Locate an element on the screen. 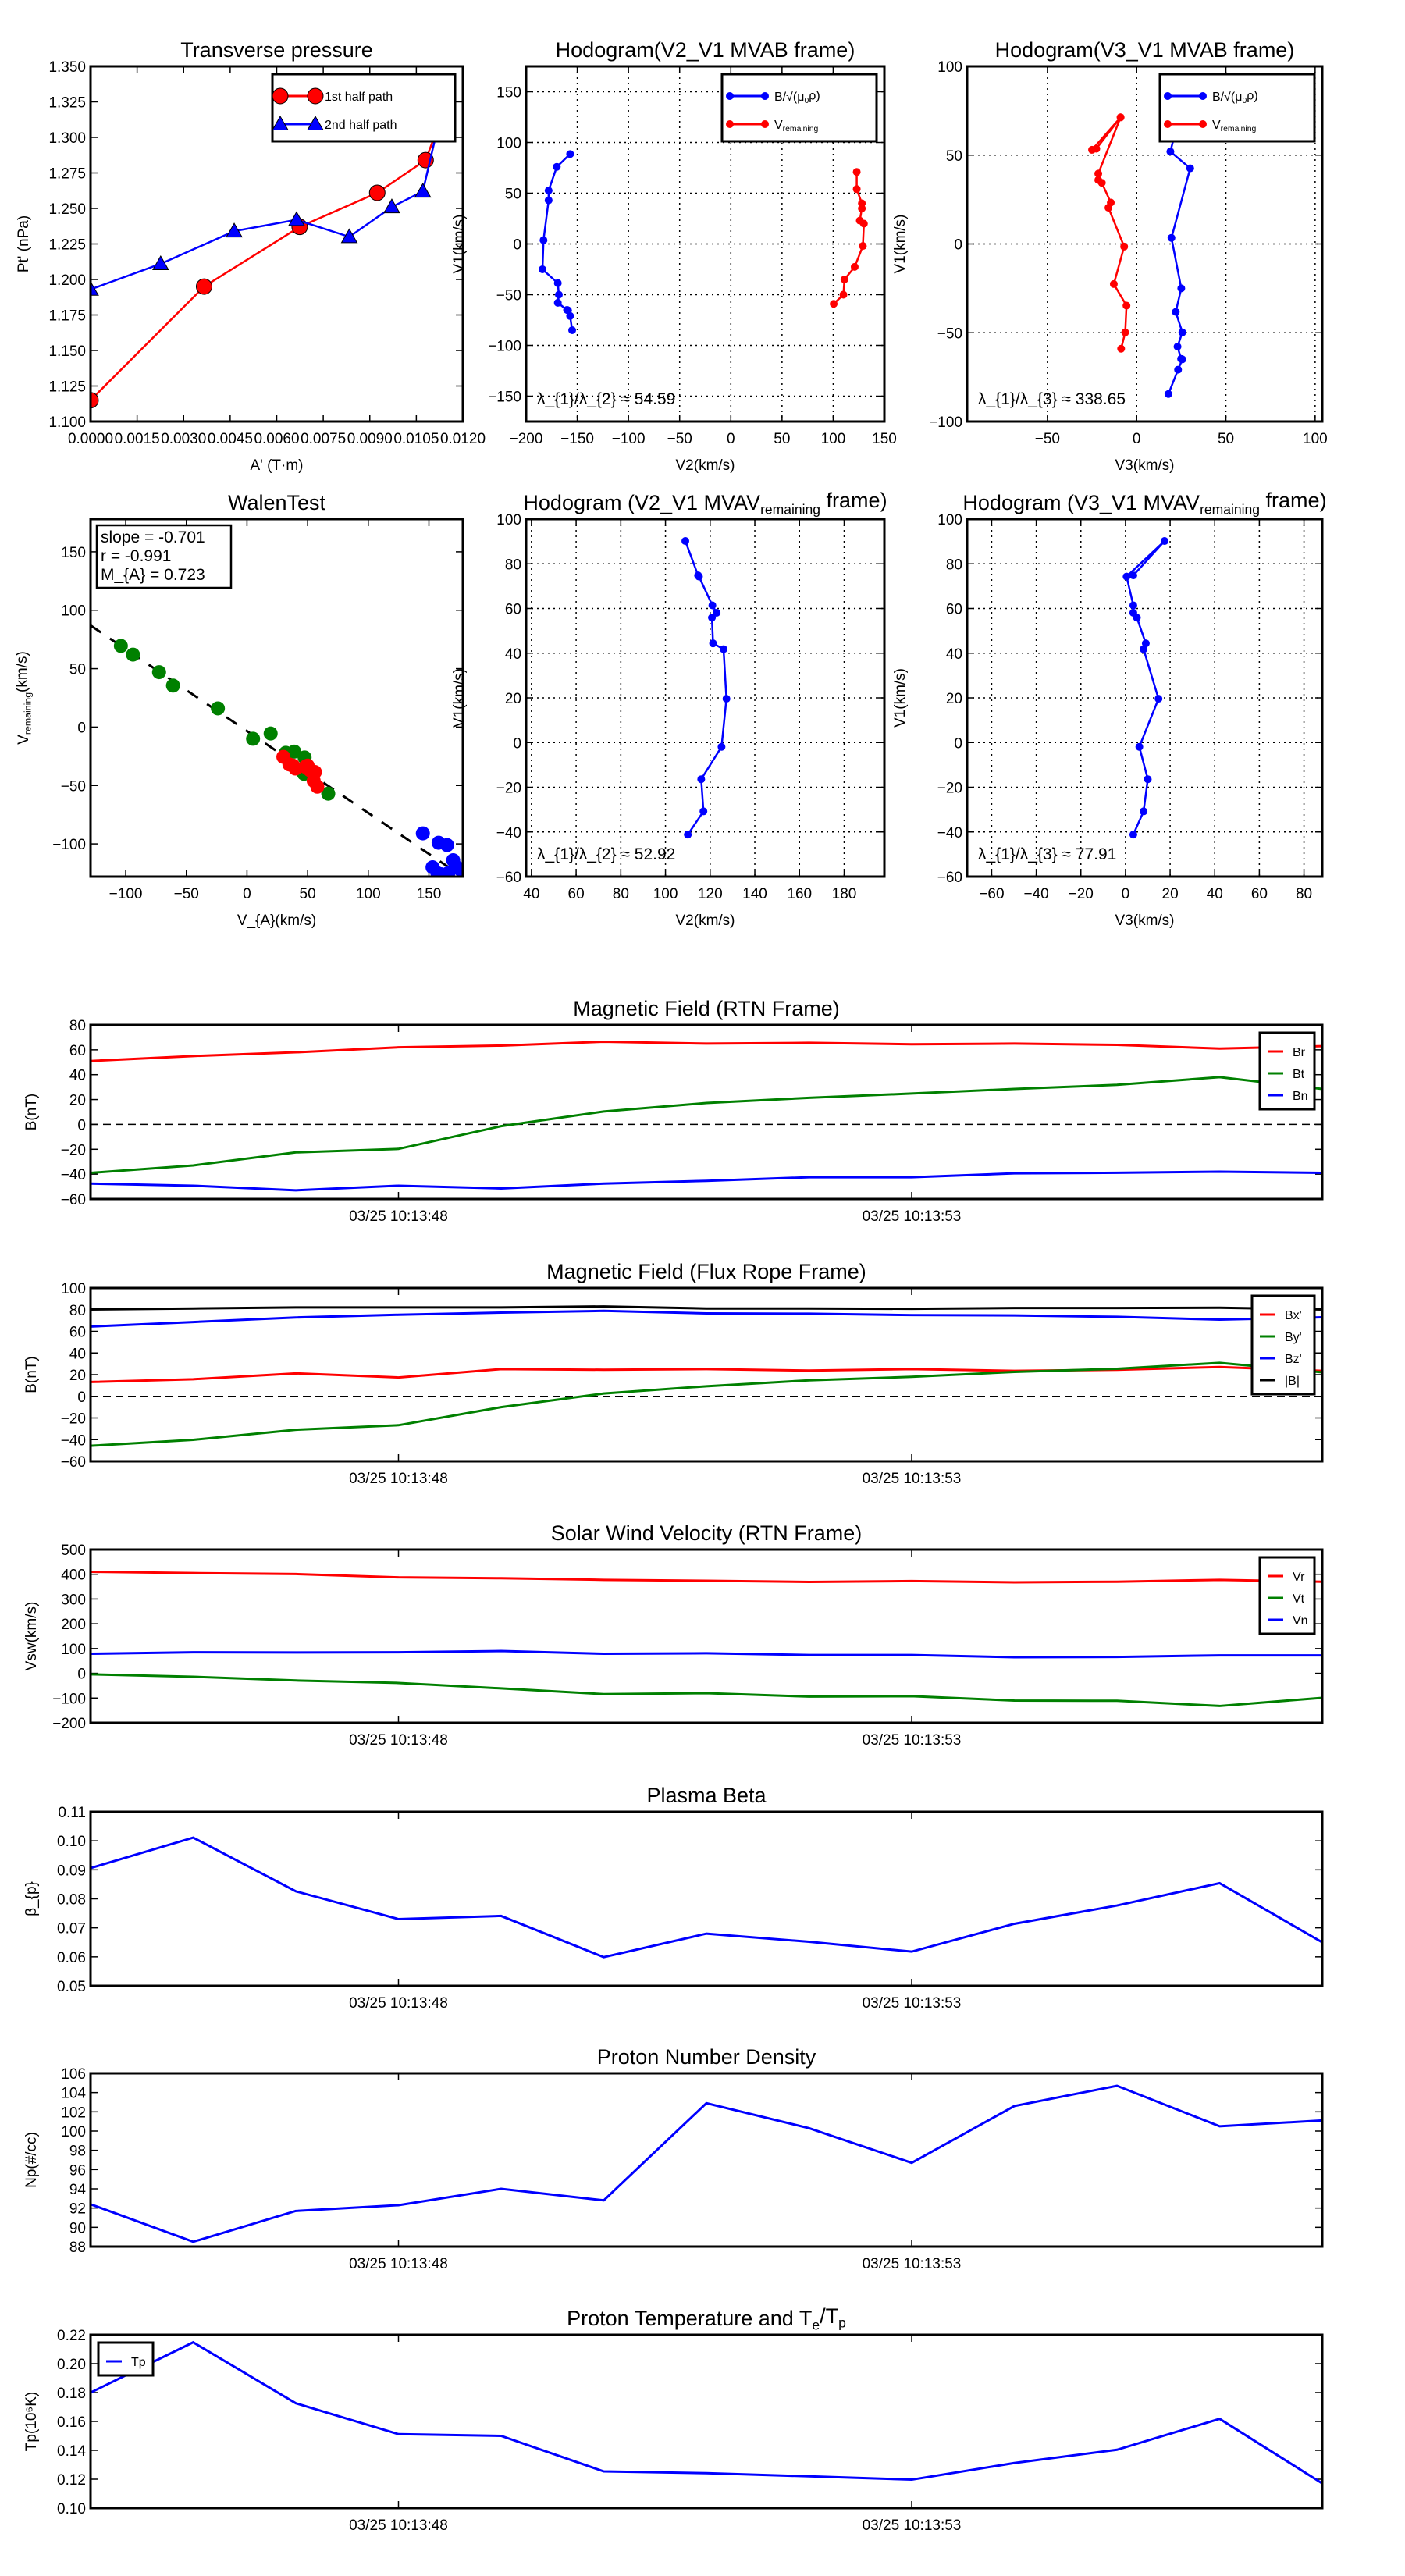 Image resolution: width=1405 pixels, height=2576 pixels. x-tick-label: −60 is located at coordinates (992, 894).